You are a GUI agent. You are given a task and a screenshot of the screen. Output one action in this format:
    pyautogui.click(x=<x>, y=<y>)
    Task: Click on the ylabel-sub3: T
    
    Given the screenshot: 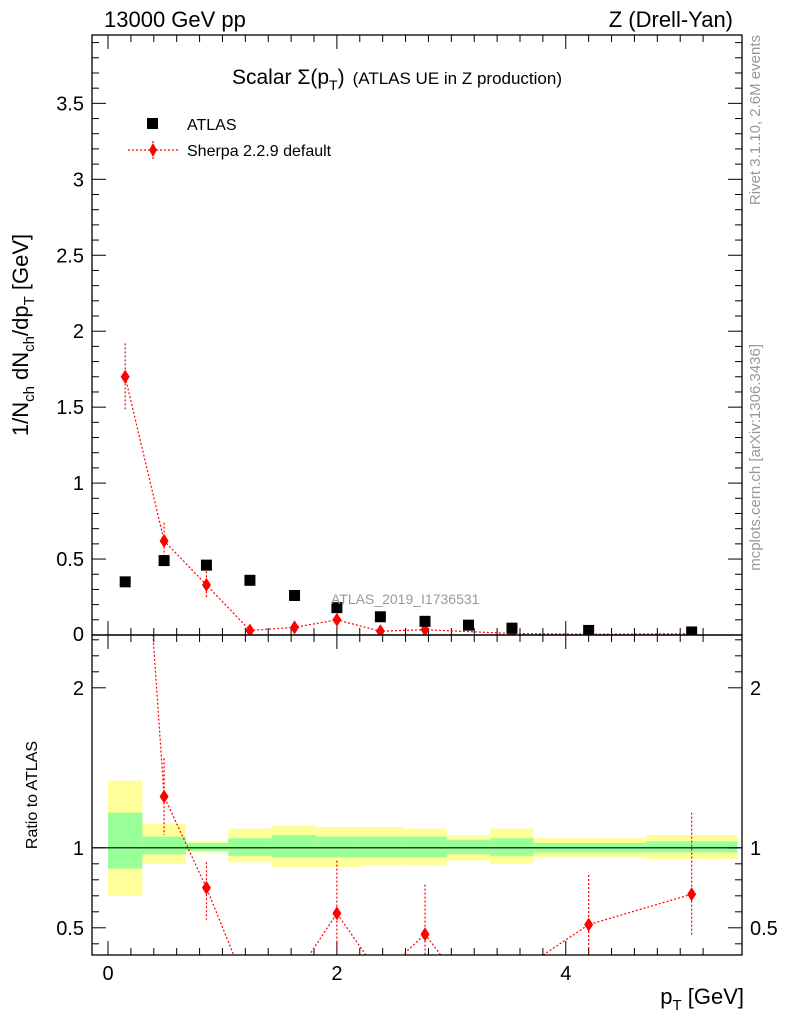 What is the action you would take?
    pyautogui.click(x=29, y=300)
    